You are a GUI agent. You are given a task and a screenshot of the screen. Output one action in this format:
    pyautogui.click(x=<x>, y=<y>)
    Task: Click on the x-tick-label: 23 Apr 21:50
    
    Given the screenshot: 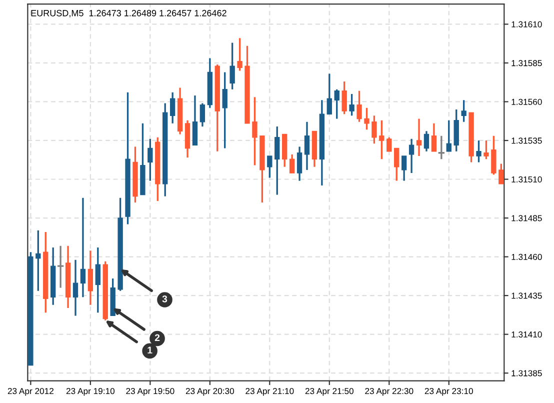 What is the action you would take?
    pyautogui.click(x=329, y=392)
    